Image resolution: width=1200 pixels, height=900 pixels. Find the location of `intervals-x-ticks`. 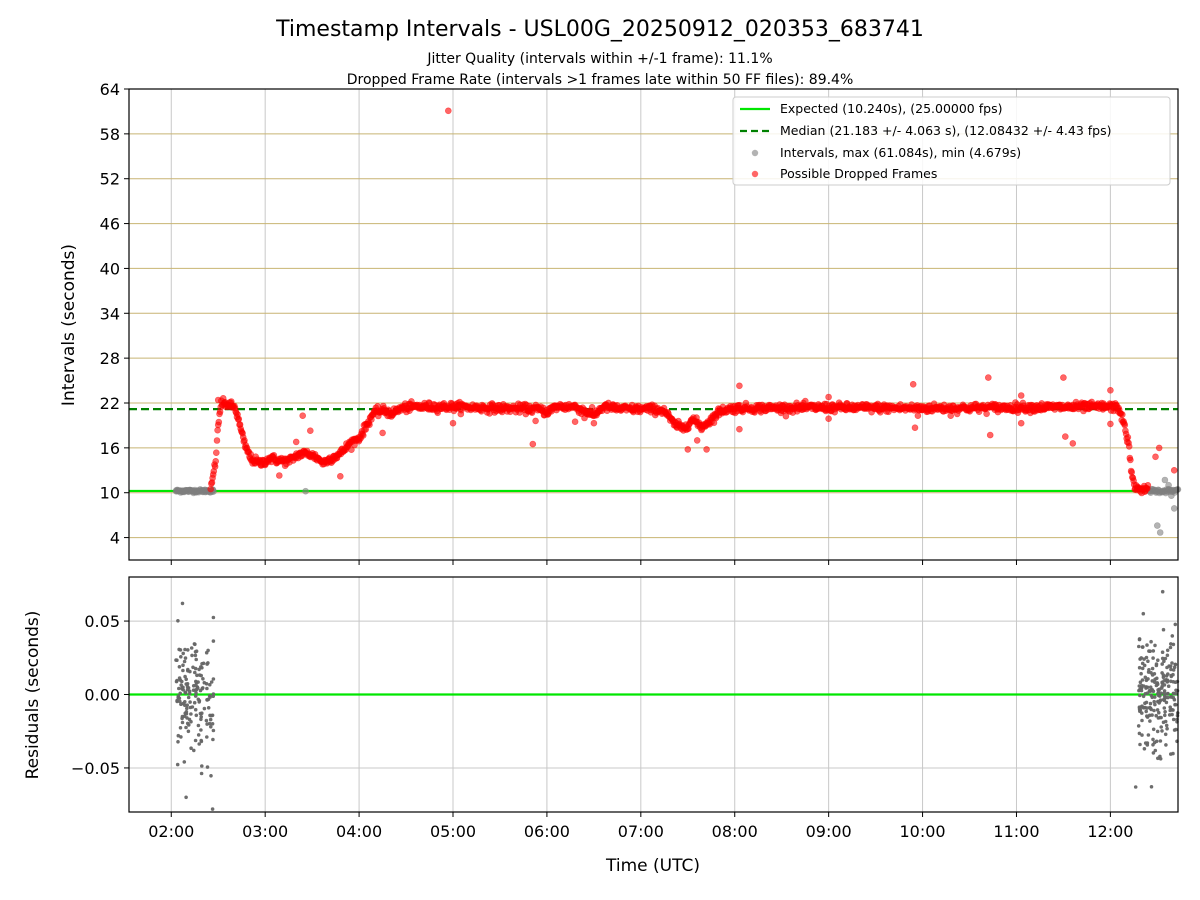

intervals-x-ticks is located at coordinates (640, 562).